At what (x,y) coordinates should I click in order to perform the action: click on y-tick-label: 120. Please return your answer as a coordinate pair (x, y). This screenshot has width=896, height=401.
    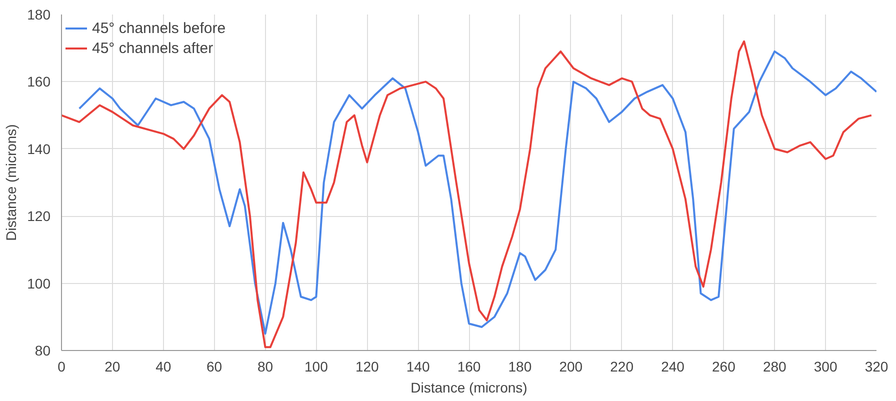
    Looking at the image, I should click on (39, 216).